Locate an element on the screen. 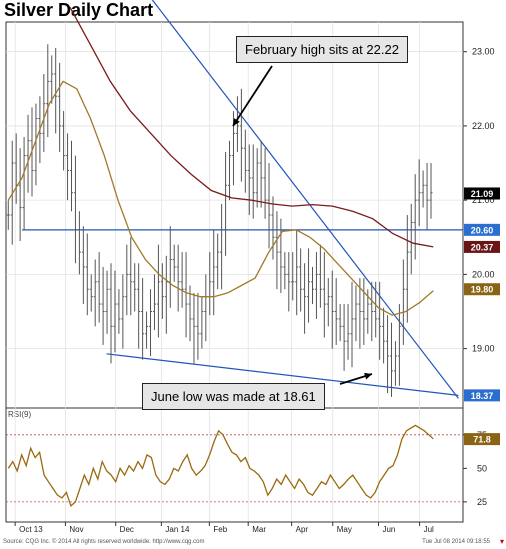 The image size is (506, 549). rsi-line is located at coordinates (220, 466).